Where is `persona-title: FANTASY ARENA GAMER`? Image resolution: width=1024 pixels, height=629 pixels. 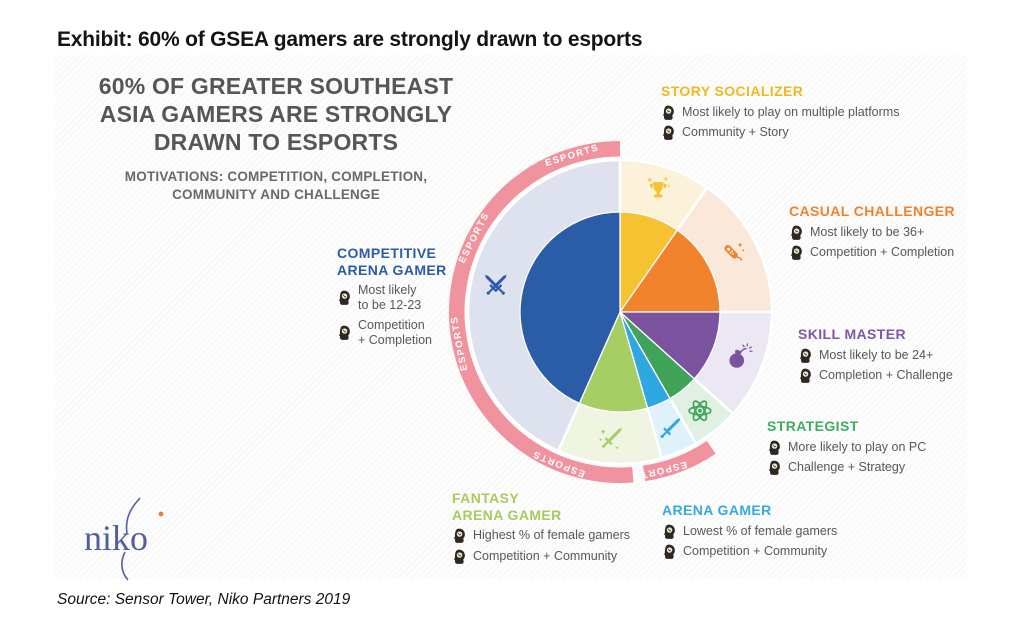
persona-title: FANTASY ARENA GAMER is located at coordinates (507, 506).